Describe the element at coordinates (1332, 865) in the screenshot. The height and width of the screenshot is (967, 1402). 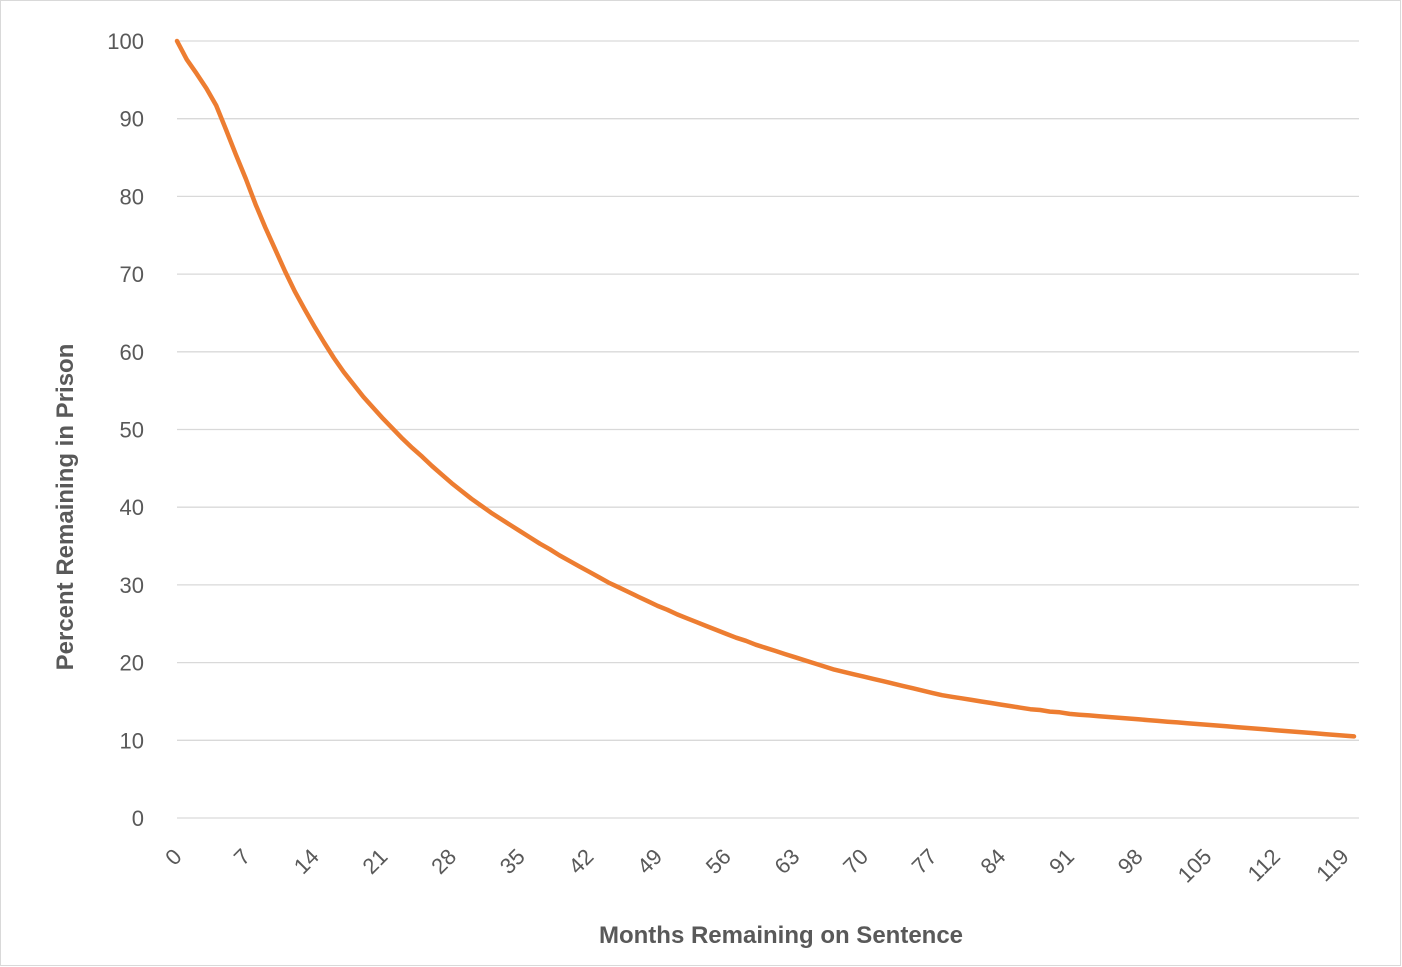
I see `x-tick-label: 119` at that location.